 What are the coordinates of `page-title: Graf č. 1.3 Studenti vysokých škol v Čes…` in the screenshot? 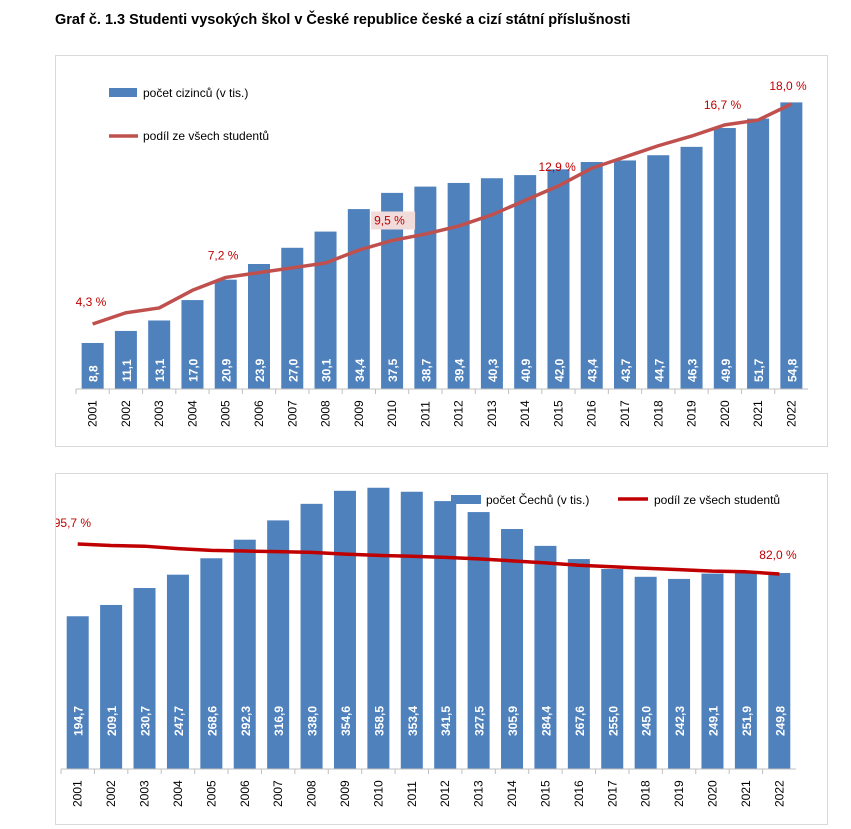 It's located at (343, 20).